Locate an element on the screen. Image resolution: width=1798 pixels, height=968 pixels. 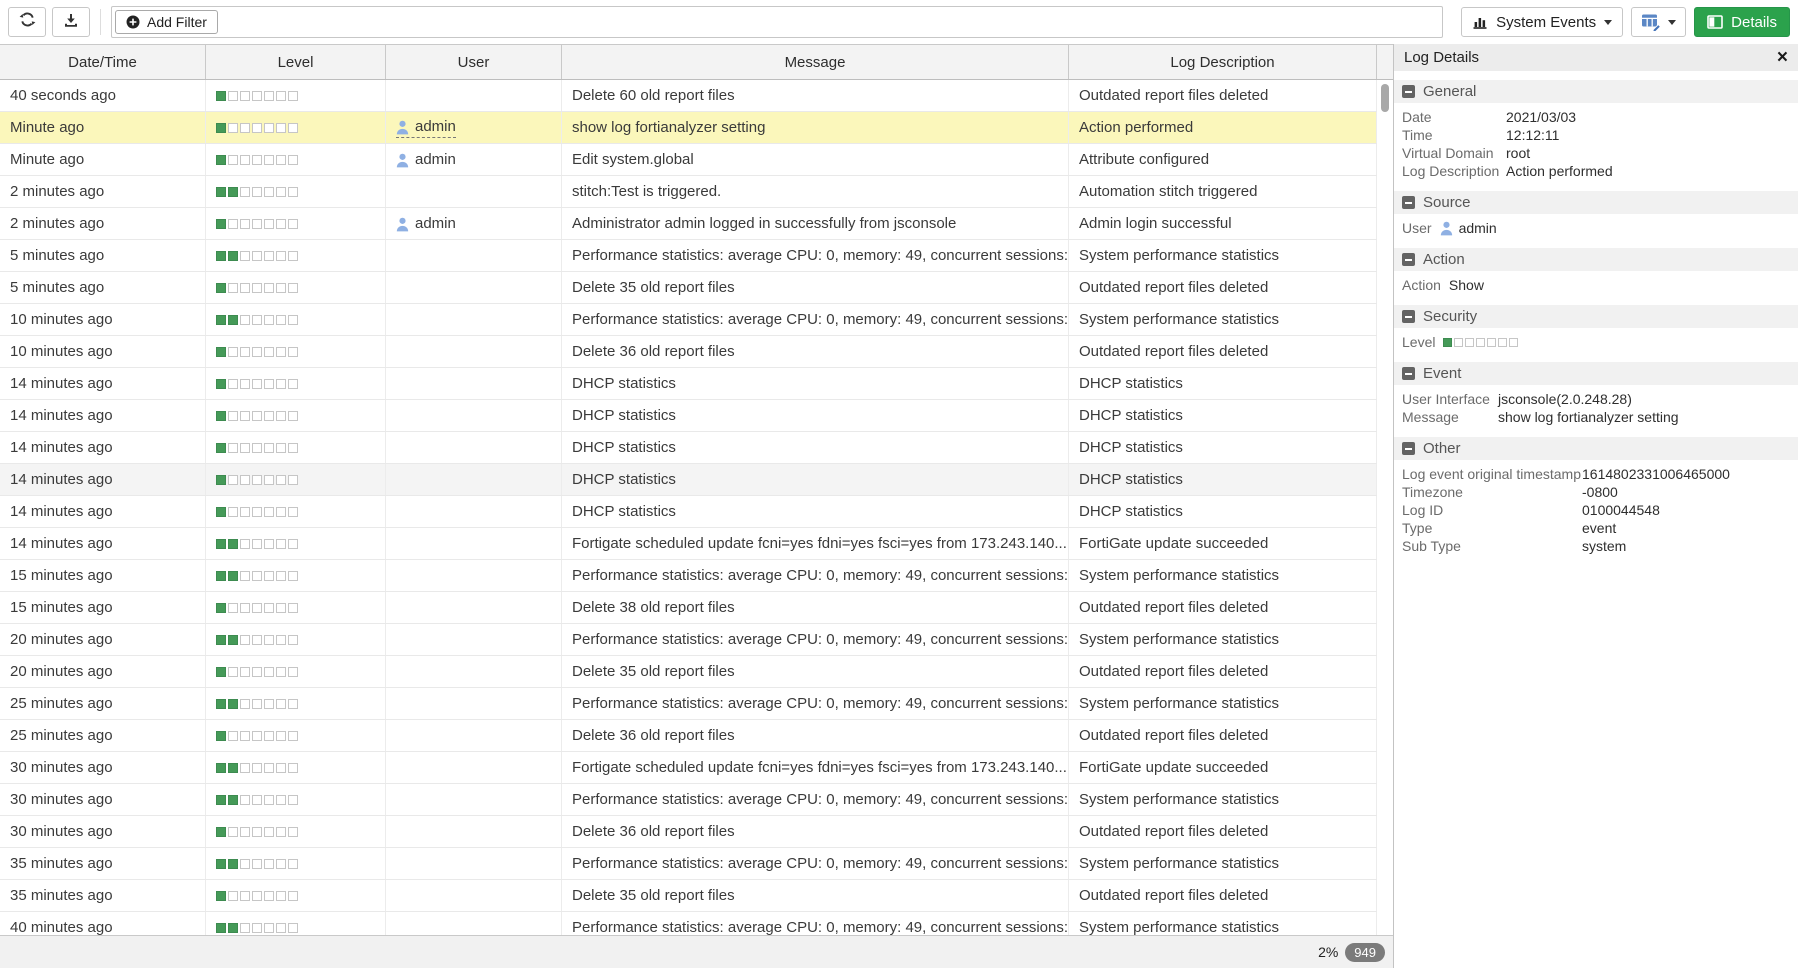
detail-field: Log Description Action performed is located at coordinates (1600, 171).